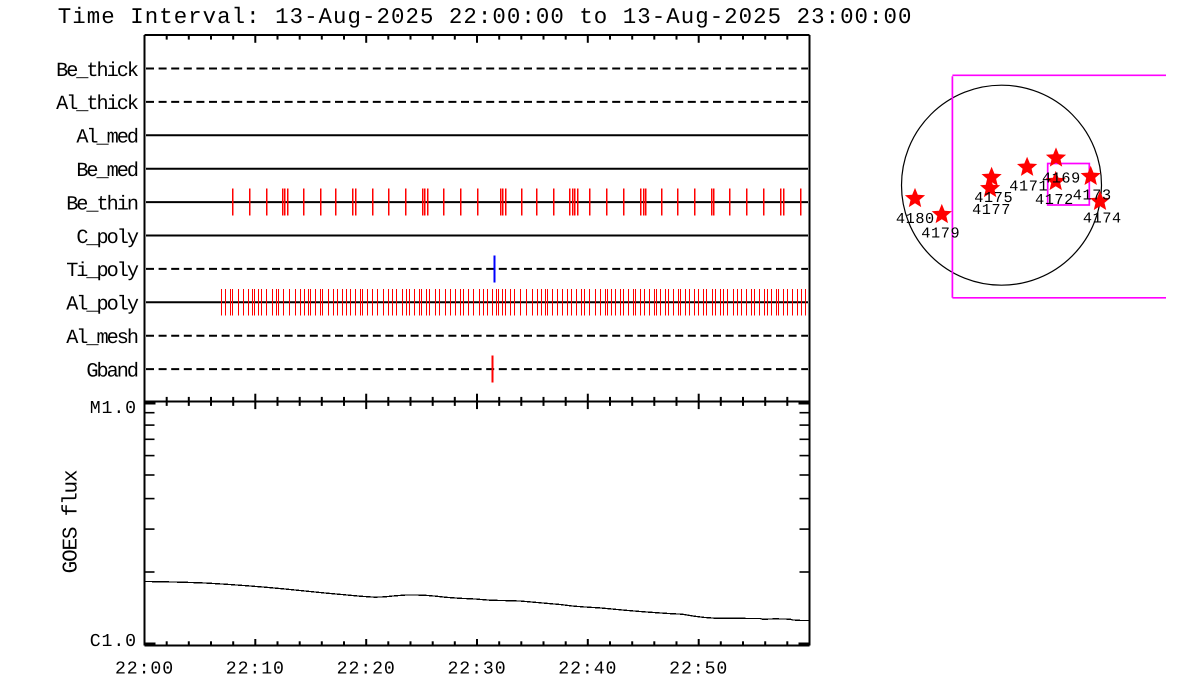 The image size is (1200, 700). Describe the element at coordinates (113, 642) in the screenshot. I see `svg-text: C1.0` at that location.